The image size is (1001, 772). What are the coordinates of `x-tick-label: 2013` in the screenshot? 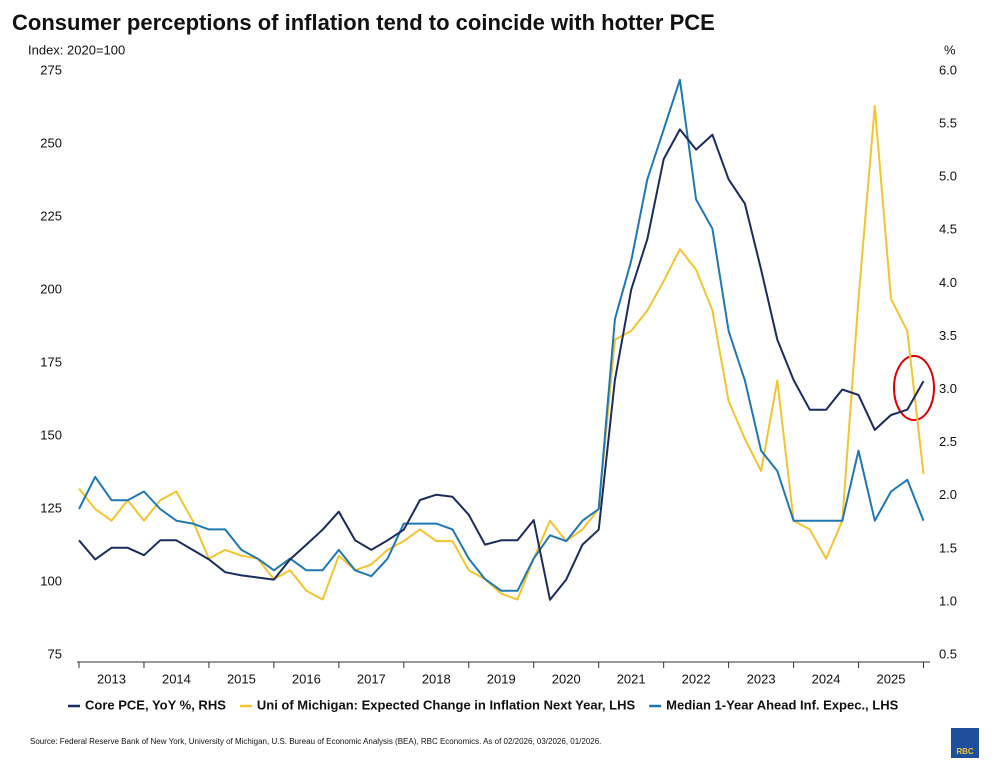 It's located at (111, 678).